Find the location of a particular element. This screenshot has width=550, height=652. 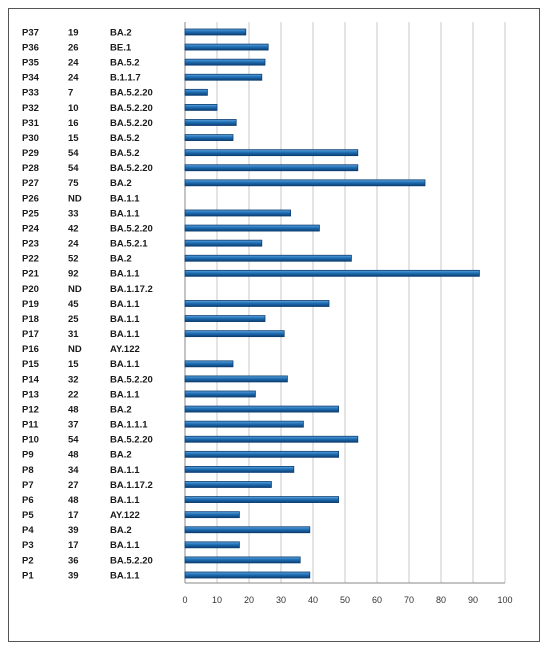

row-patient-label: P4 is located at coordinates (28, 530).